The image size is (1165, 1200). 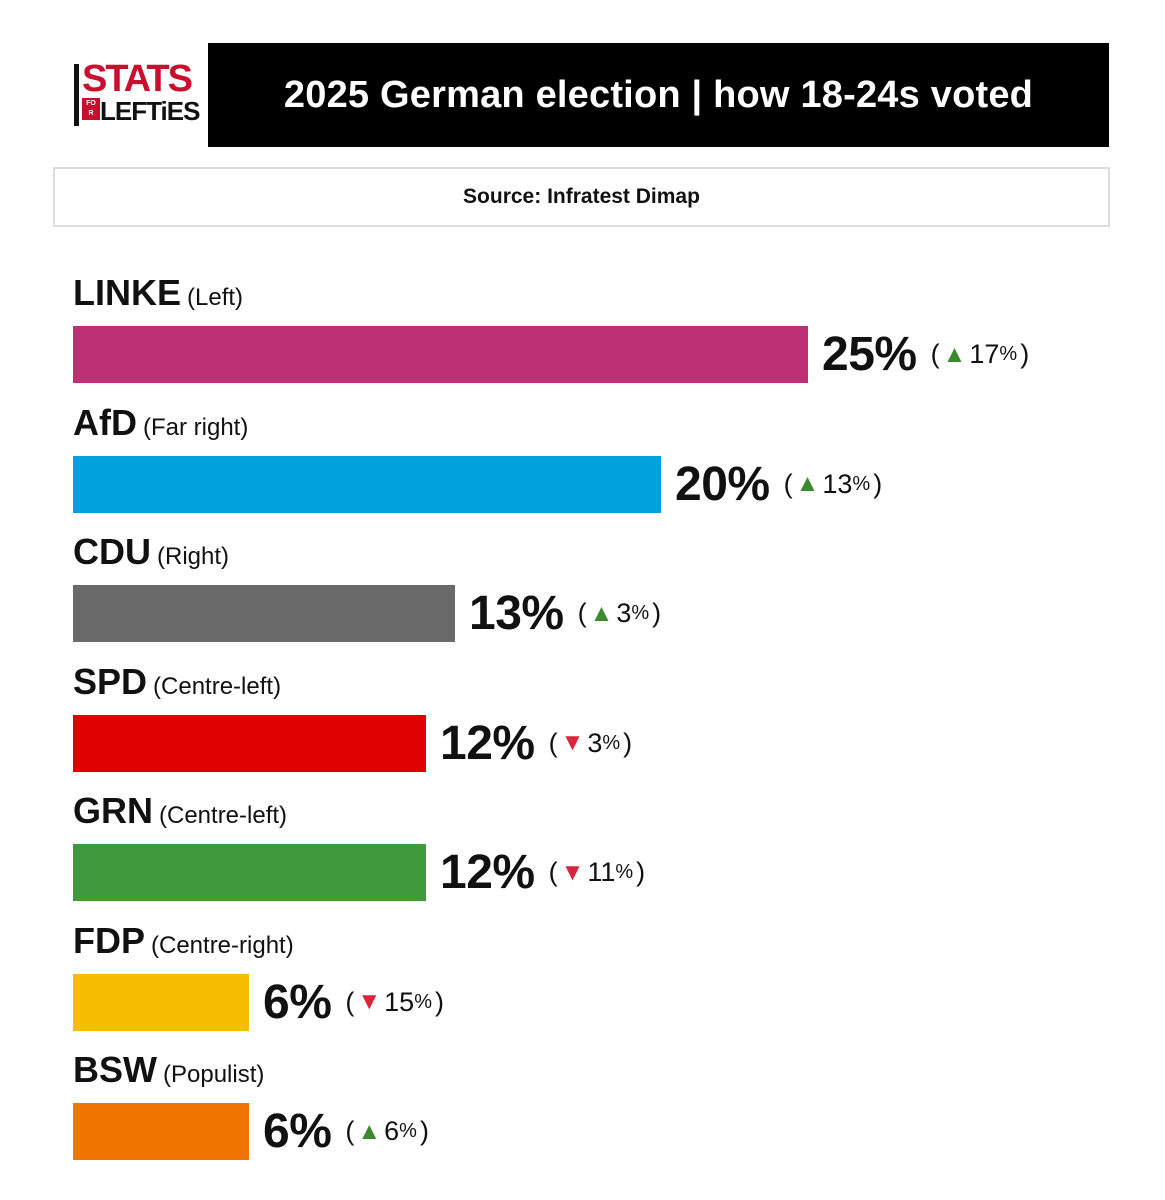 I want to click on change-value: 15, so click(x=399, y=1001).